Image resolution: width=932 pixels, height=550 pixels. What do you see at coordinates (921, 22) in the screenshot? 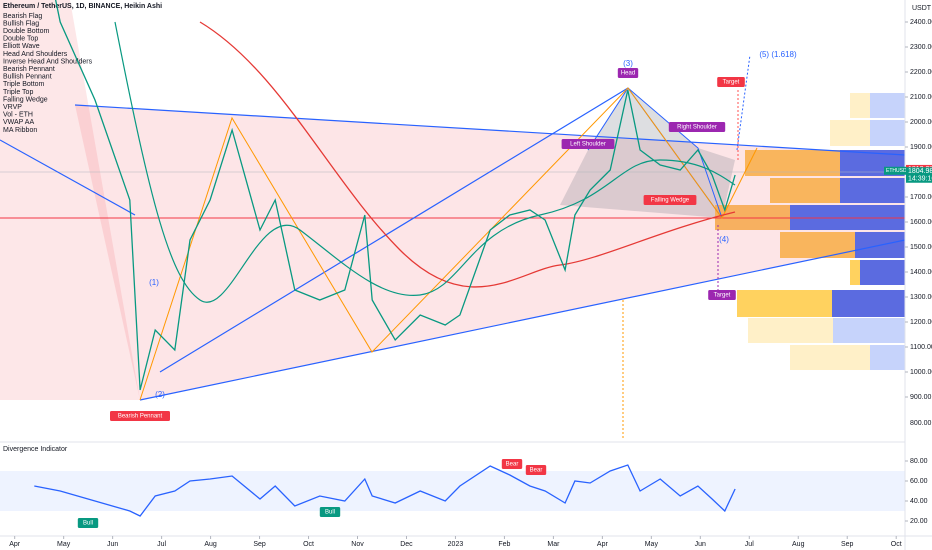
I see `y-tick-label: 2400.00` at bounding box center [921, 22].